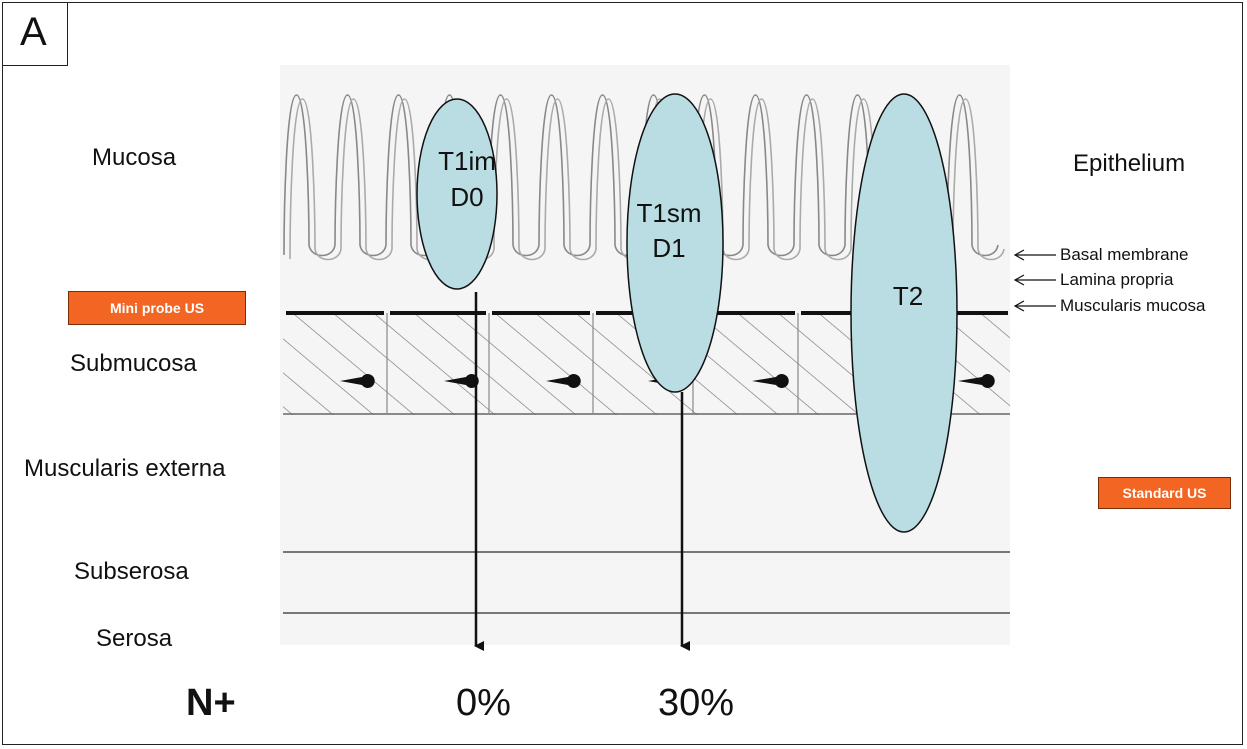 This screenshot has width=1247, height=749. Describe the element at coordinates (668, 248) in the screenshot. I see `tumor-t1sm-label-2: D1` at that location.